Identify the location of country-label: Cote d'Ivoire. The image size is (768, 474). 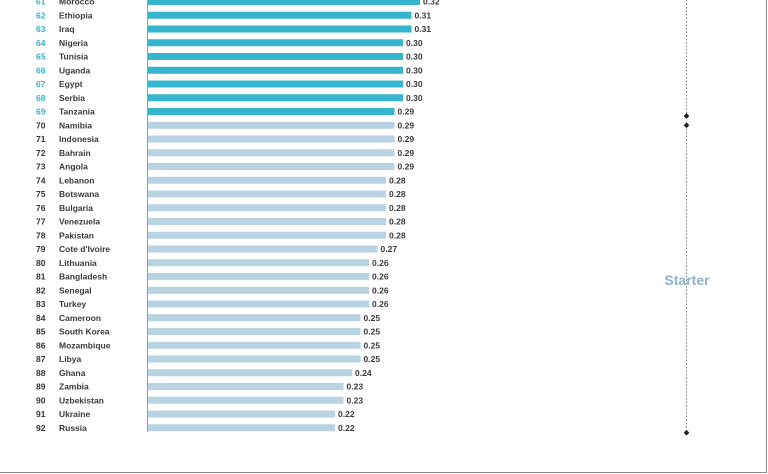
(84, 249).